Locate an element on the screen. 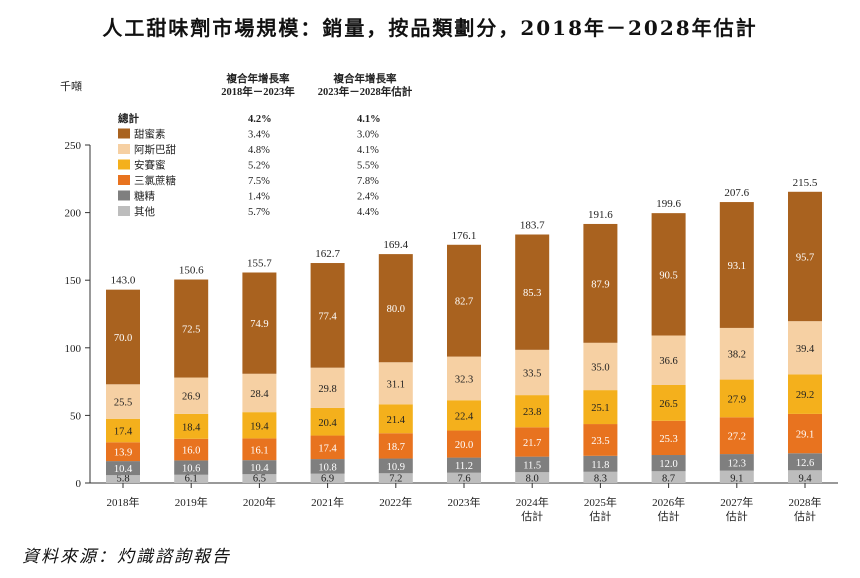 The height and width of the screenshot is (578, 860). data-label: 20.0 is located at coordinates (464, 445).